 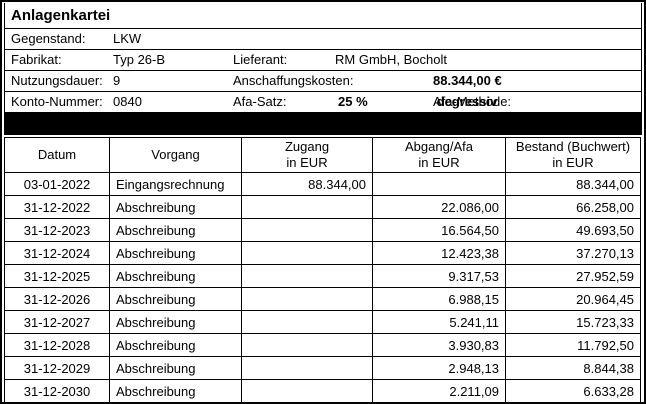 I want to click on divider-band, so click(x=323, y=124).